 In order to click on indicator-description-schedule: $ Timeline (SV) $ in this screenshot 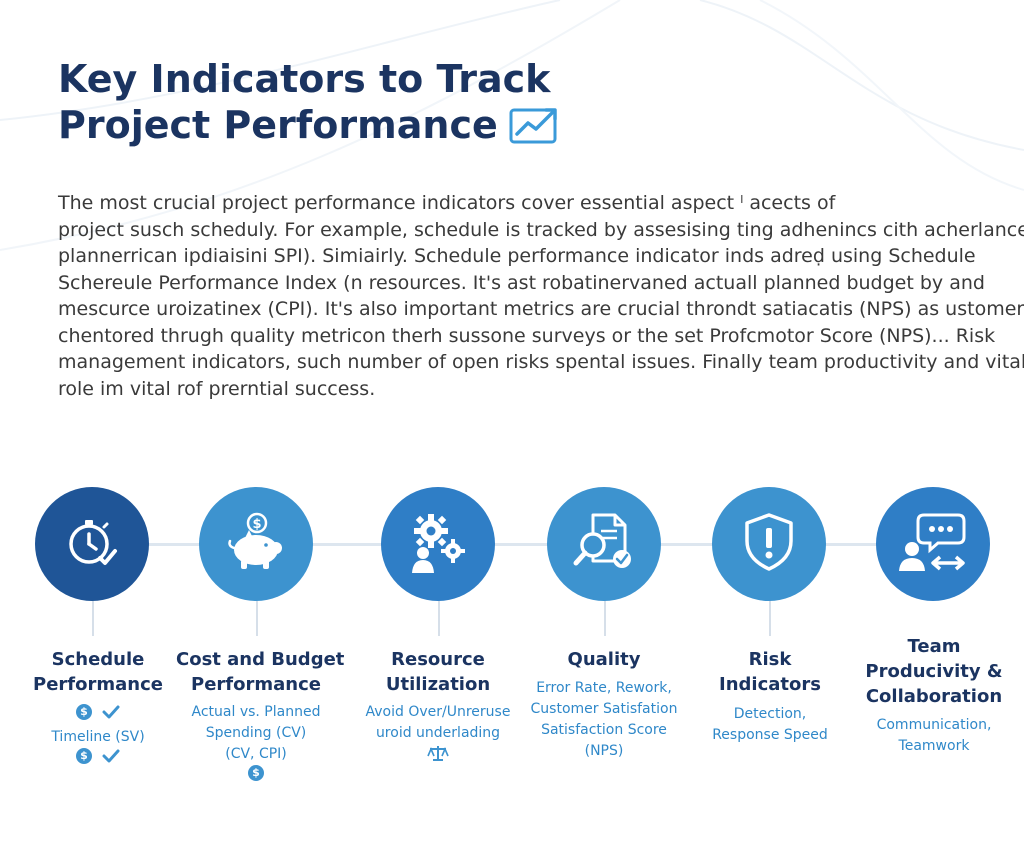, I will do `click(98, 737)`.